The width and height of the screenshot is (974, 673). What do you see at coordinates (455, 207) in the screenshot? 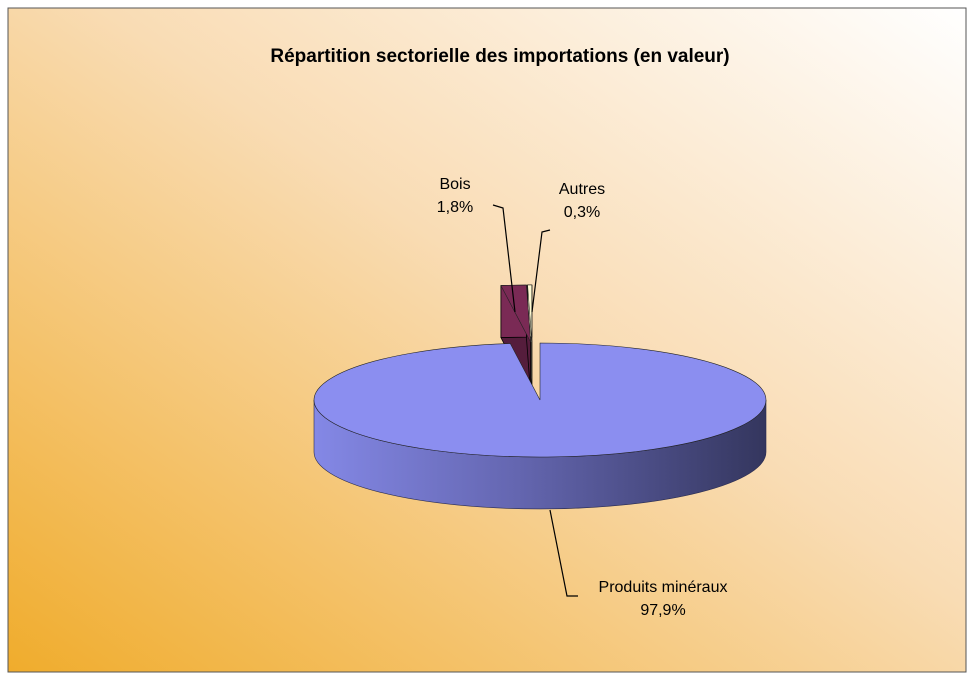
I see `slice-value-label: 1,8%` at bounding box center [455, 207].